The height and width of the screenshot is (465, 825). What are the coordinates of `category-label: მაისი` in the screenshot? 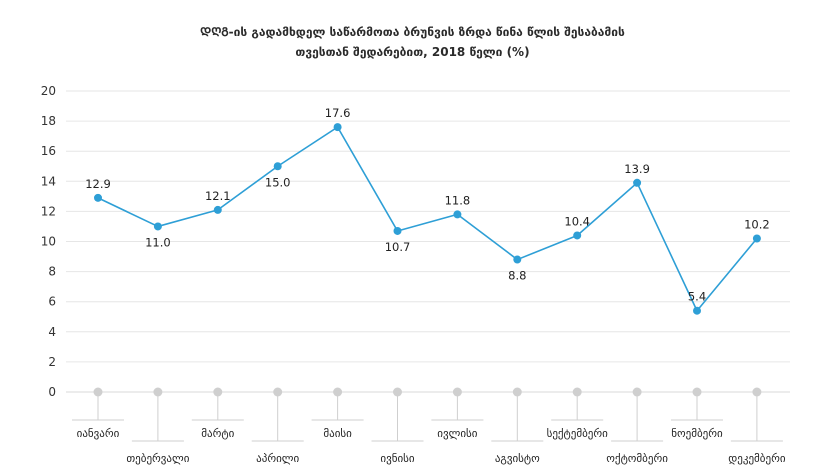 It's located at (337, 433).